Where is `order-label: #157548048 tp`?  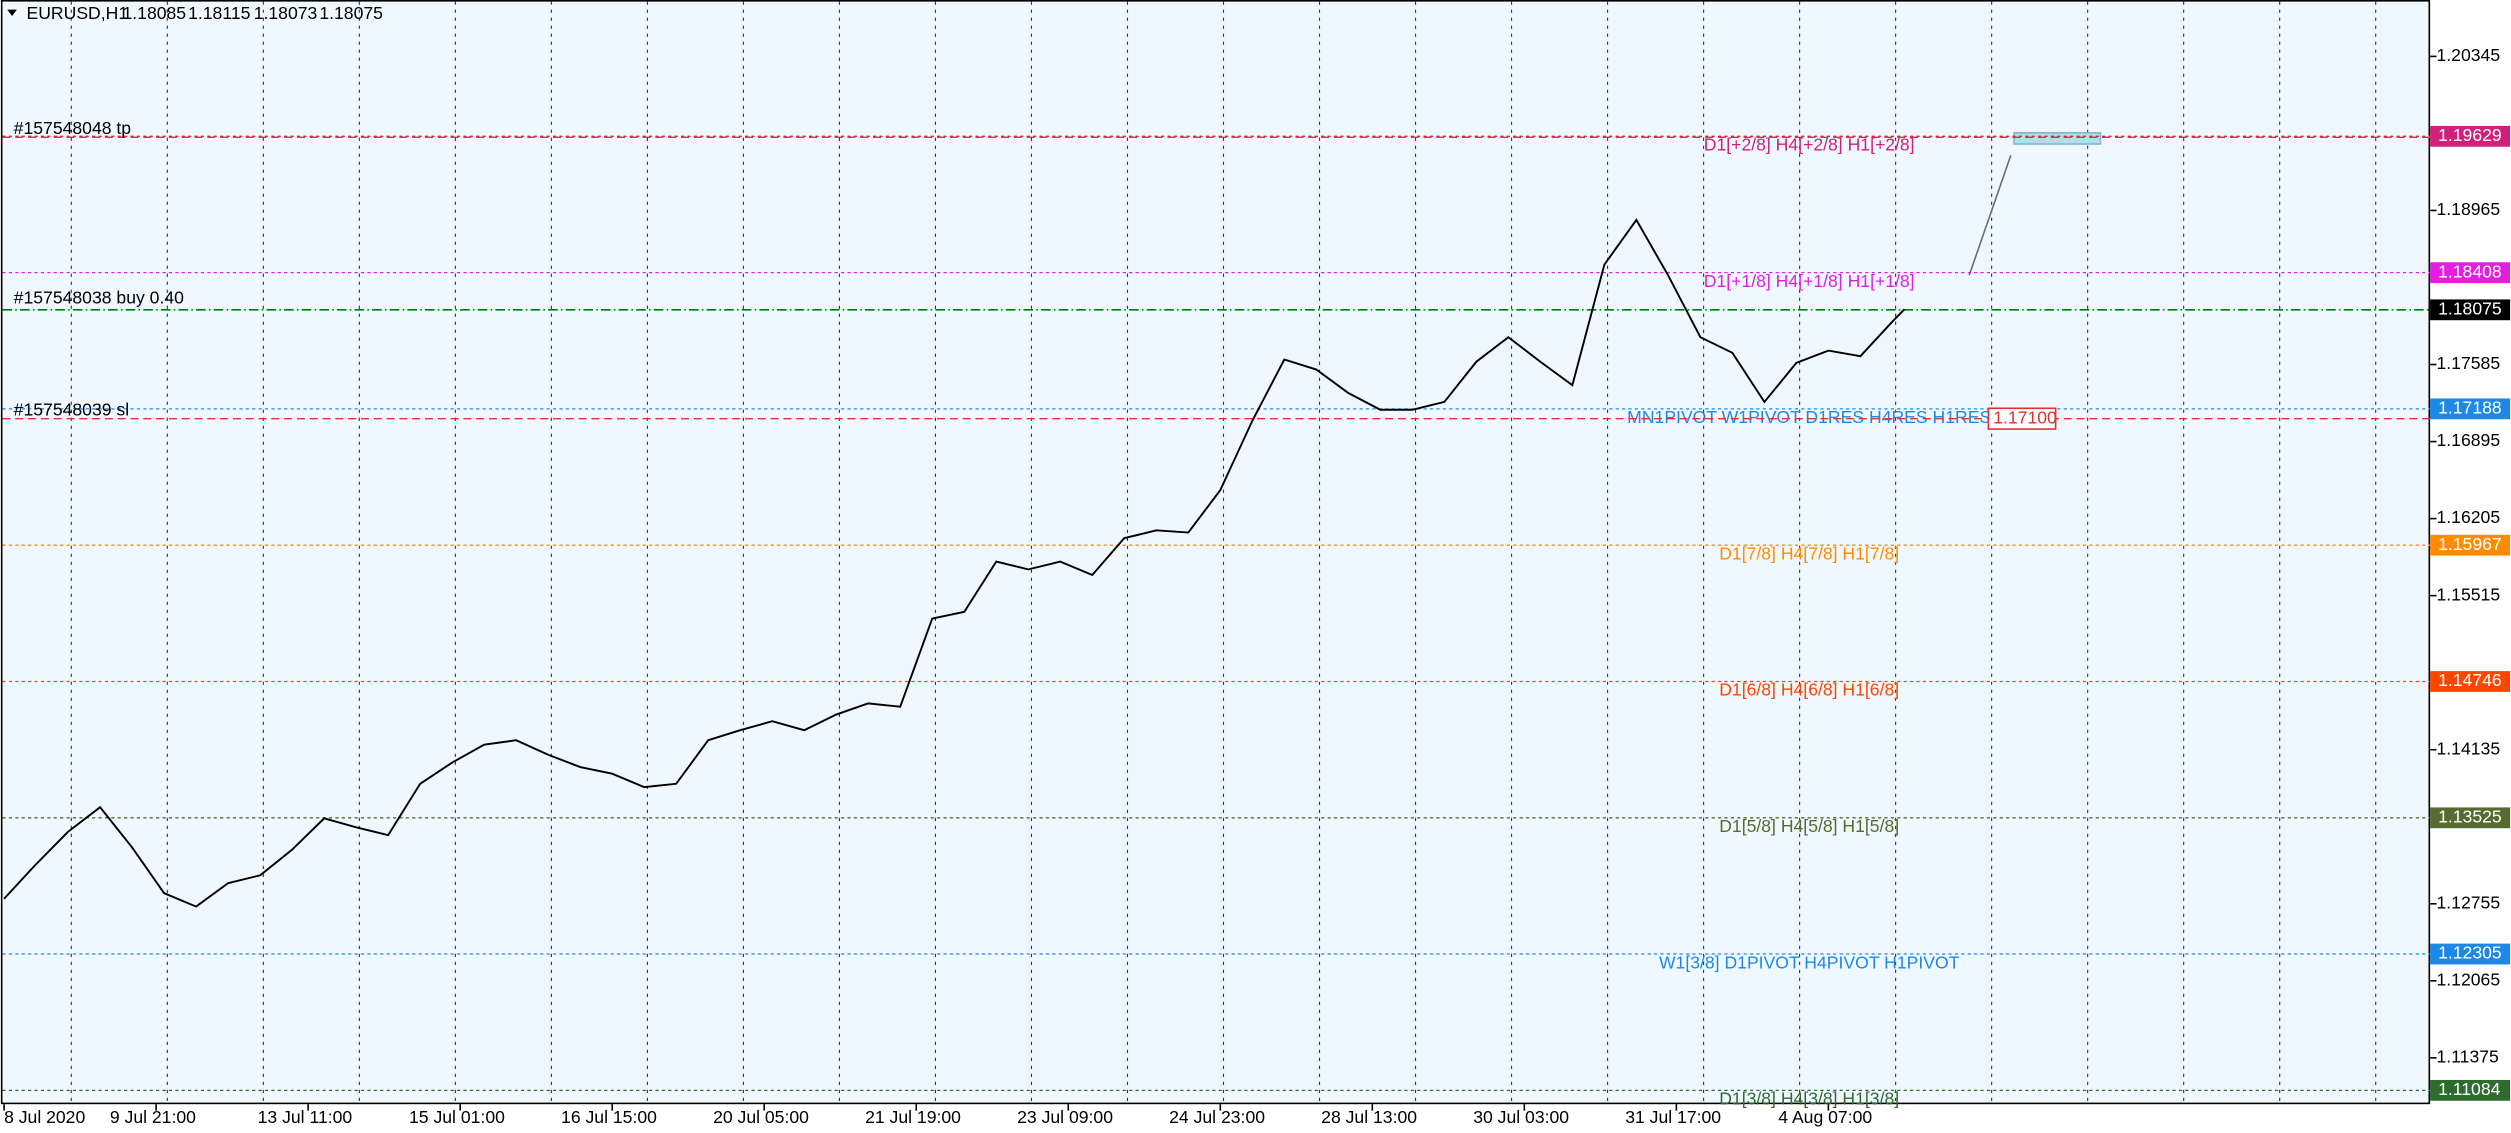
order-label: #157548048 tp is located at coordinates (73, 128).